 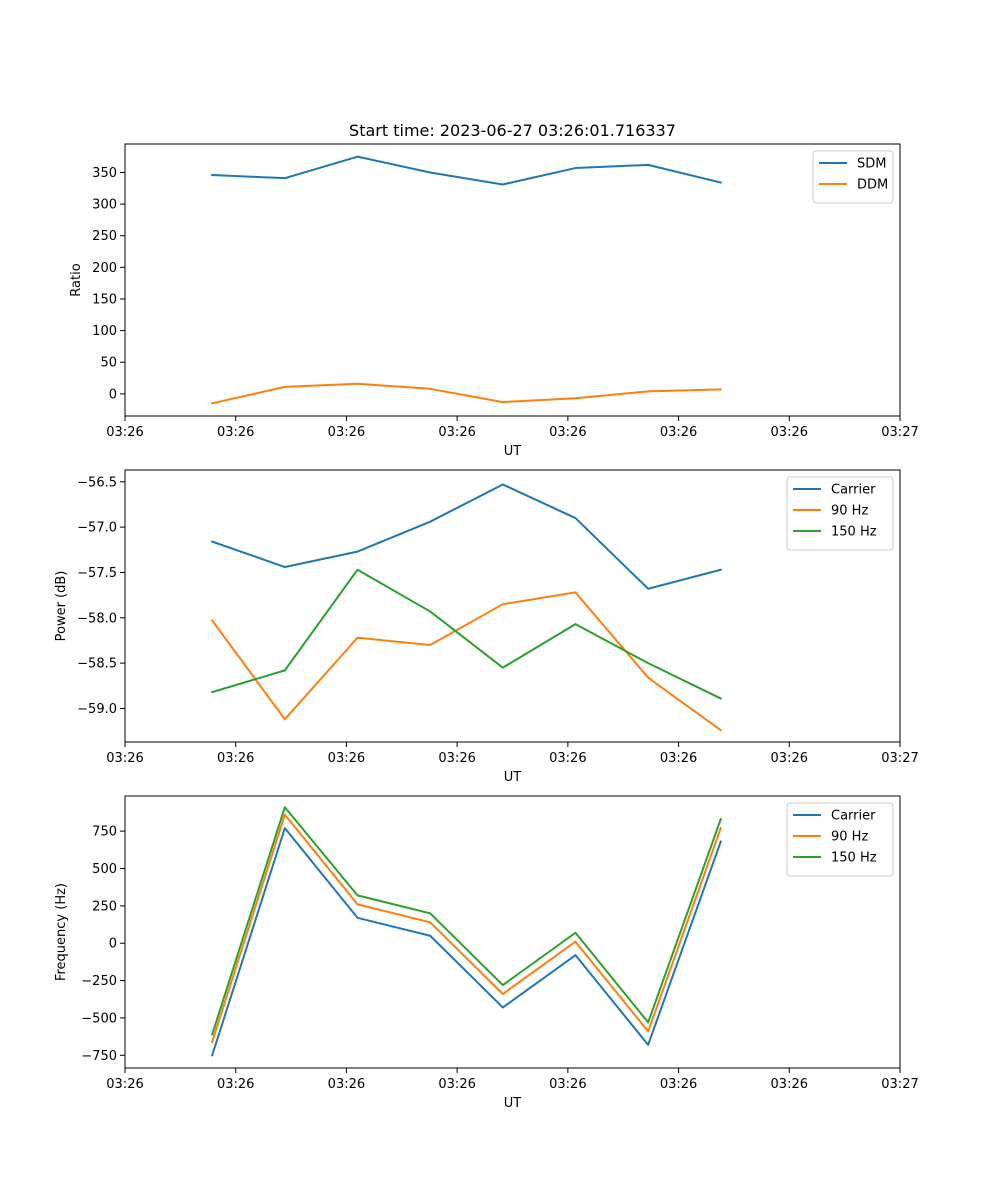 I want to click on y-tick-label: −750, so click(x=99, y=1056).